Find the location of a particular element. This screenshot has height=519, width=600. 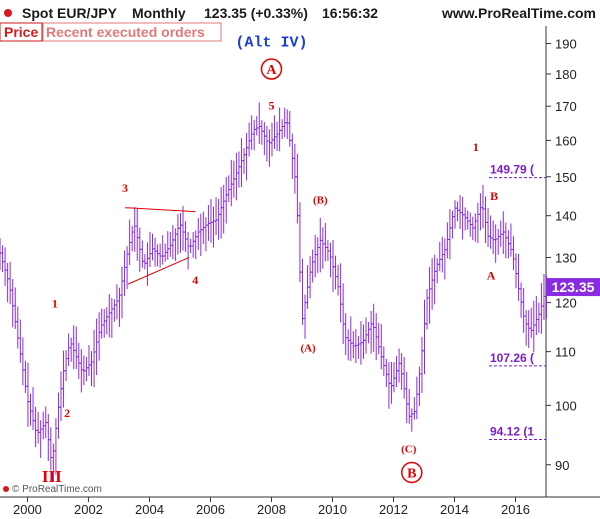

tab-bar: Price Recent executed orders is located at coordinates (111, 32).